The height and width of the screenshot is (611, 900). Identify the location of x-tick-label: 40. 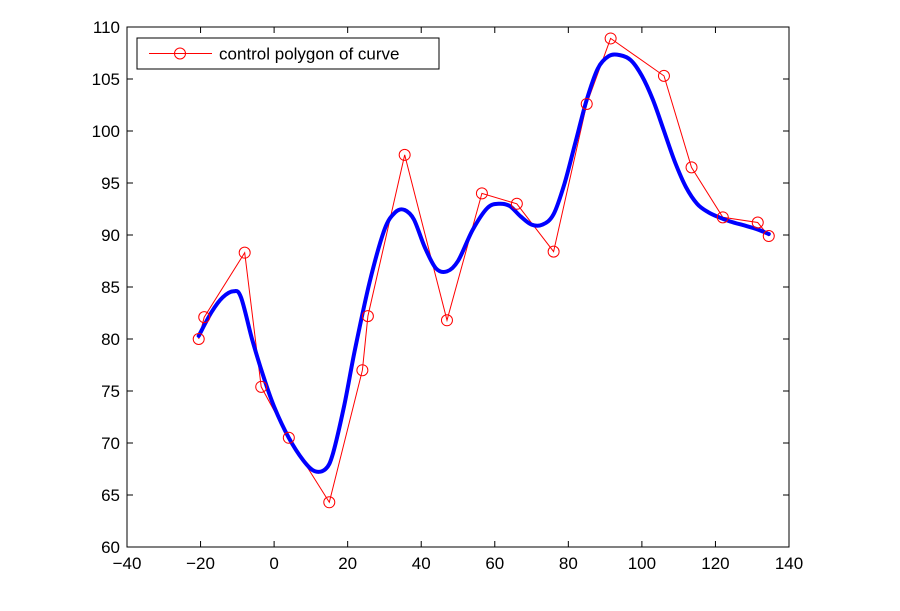
(421, 563).